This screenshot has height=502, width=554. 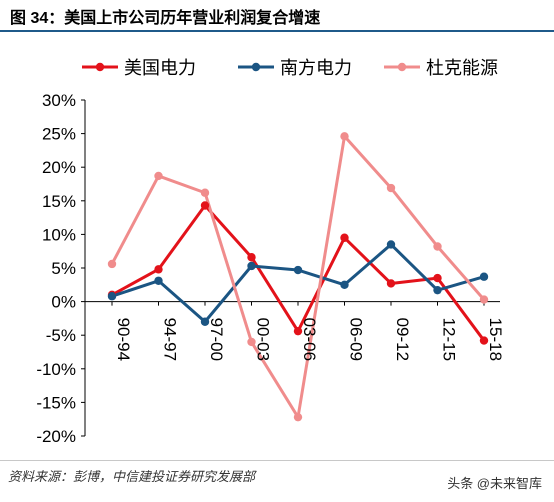 I want to click on x-tick-label: 90-94, so click(x=123, y=339).